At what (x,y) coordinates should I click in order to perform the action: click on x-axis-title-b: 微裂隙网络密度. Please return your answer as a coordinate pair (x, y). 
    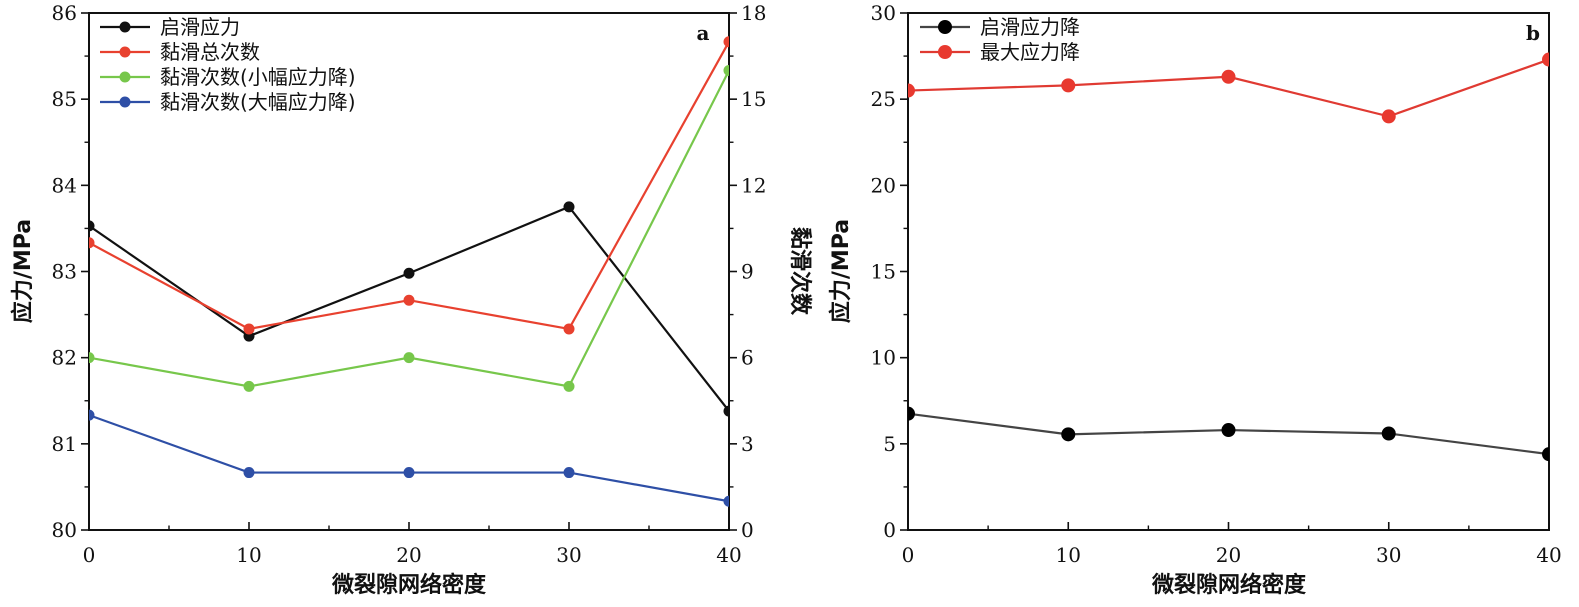
    Looking at the image, I should click on (1229, 585).